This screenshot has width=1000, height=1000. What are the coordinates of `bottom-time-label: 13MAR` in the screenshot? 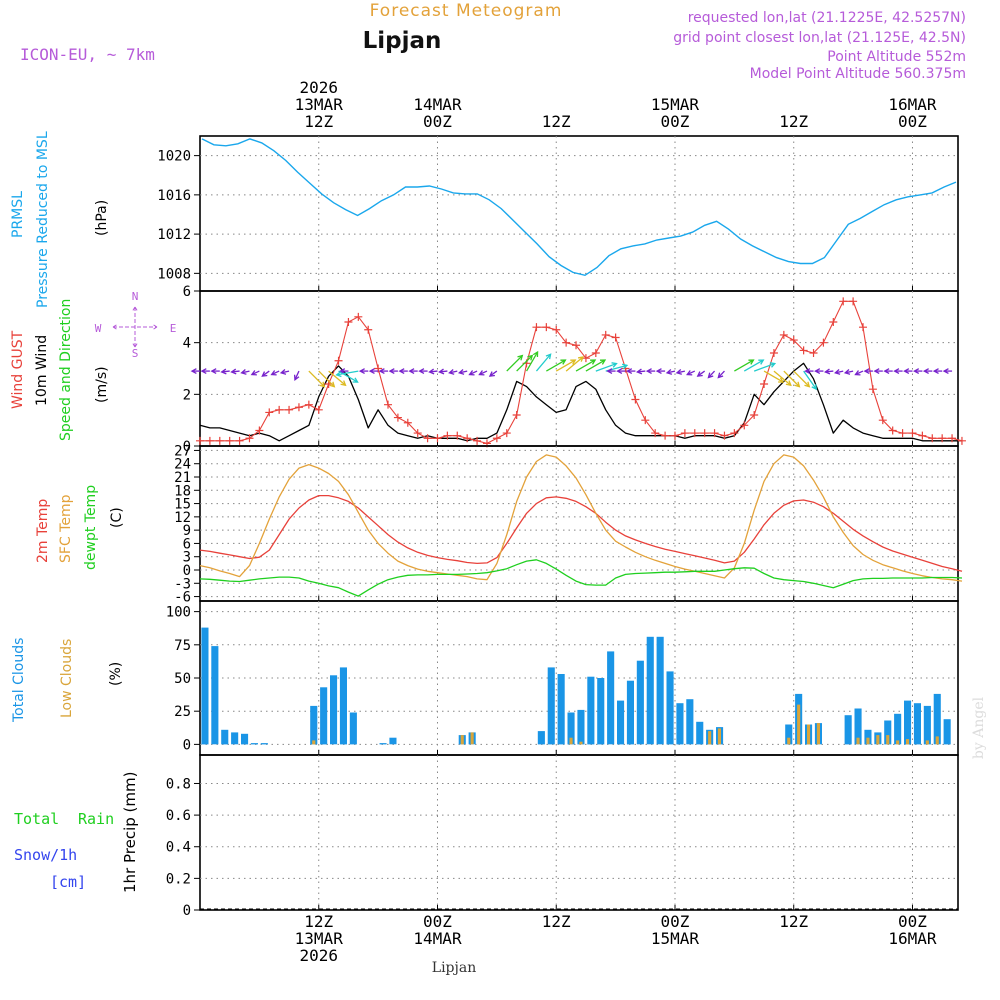 It's located at (319, 938).